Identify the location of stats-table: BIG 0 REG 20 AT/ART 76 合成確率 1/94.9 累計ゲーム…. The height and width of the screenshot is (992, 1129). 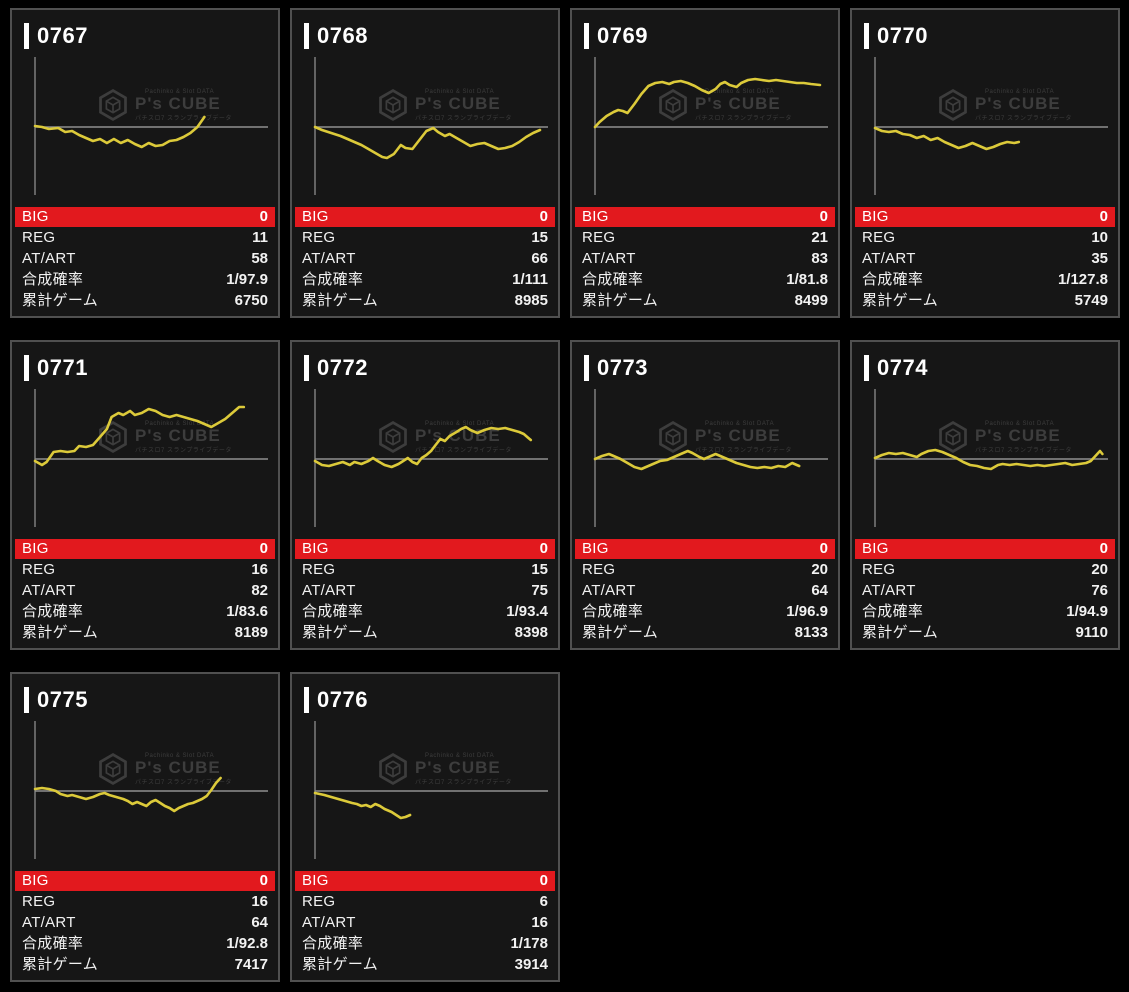
(985, 591).